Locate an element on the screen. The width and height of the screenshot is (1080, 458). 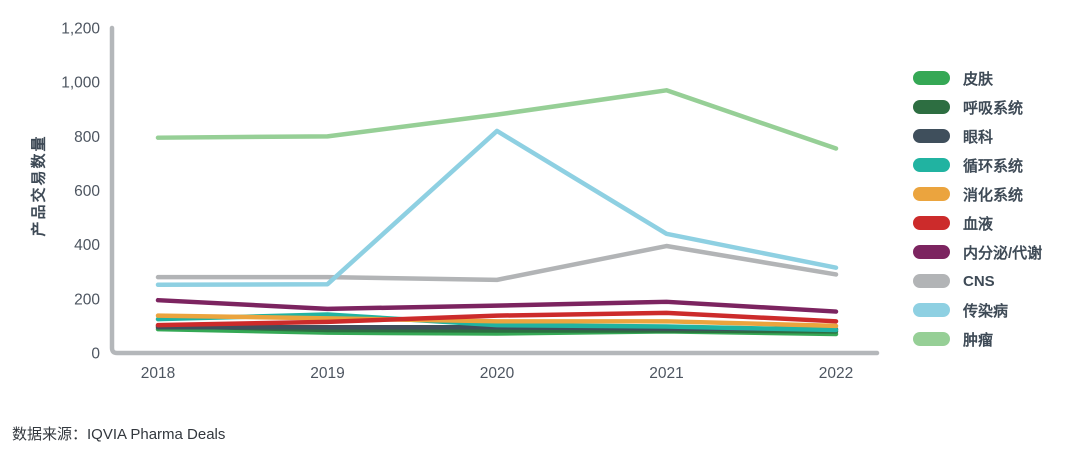
legend-item: CNS is located at coordinates (977, 281).